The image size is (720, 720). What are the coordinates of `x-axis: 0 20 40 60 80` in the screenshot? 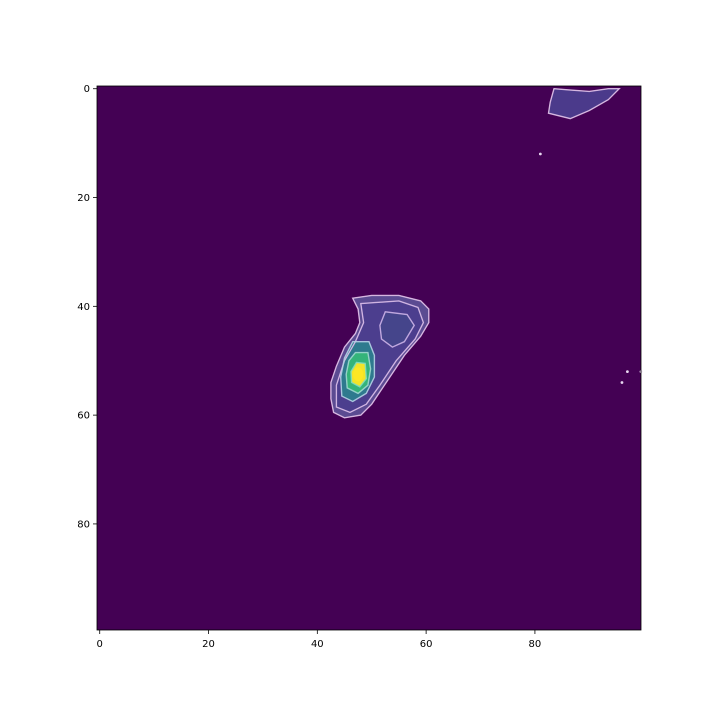 It's located at (319, 640).